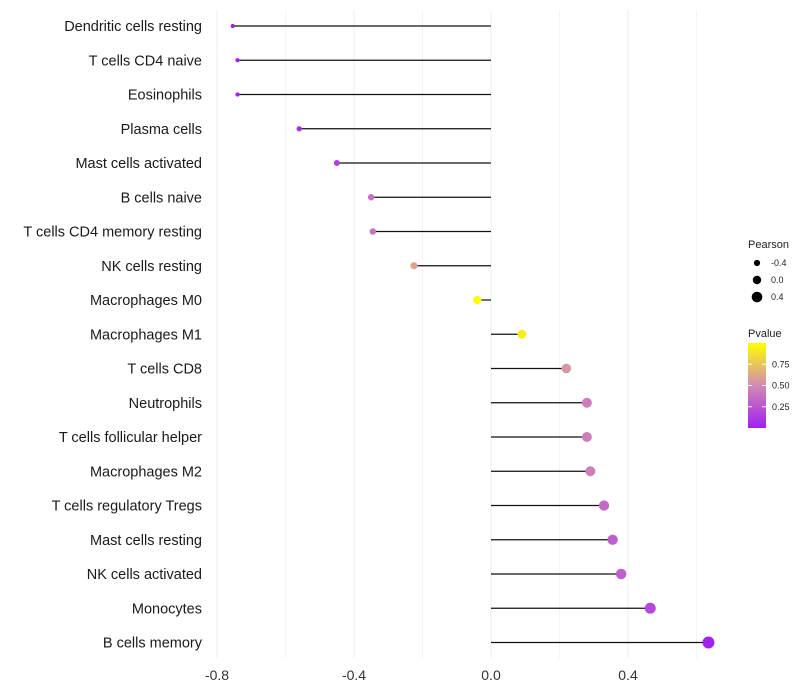 This screenshot has height=700, width=800. What do you see at coordinates (146, 541) in the screenshot?
I see `category-label: Mast cells resting` at bounding box center [146, 541].